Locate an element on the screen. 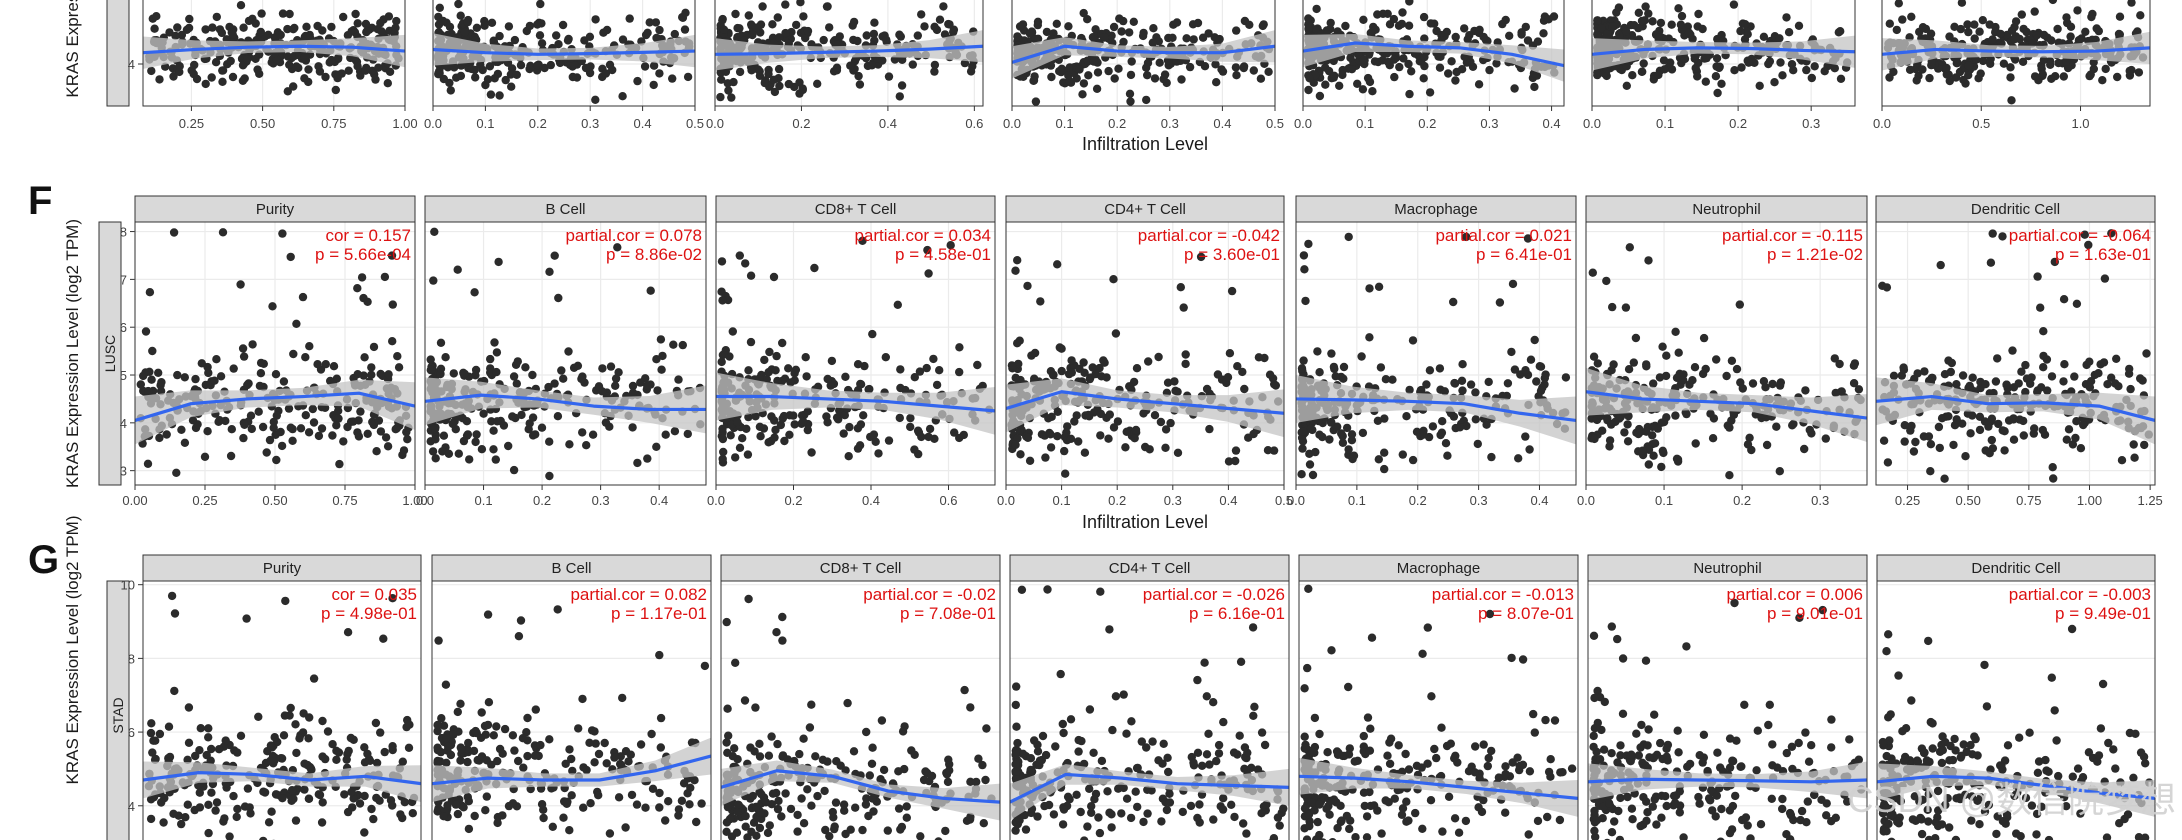 Image resolution: width=2182 pixels, height=840 pixels. facet-title: CD8+ T Cell is located at coordinates (856, 209).